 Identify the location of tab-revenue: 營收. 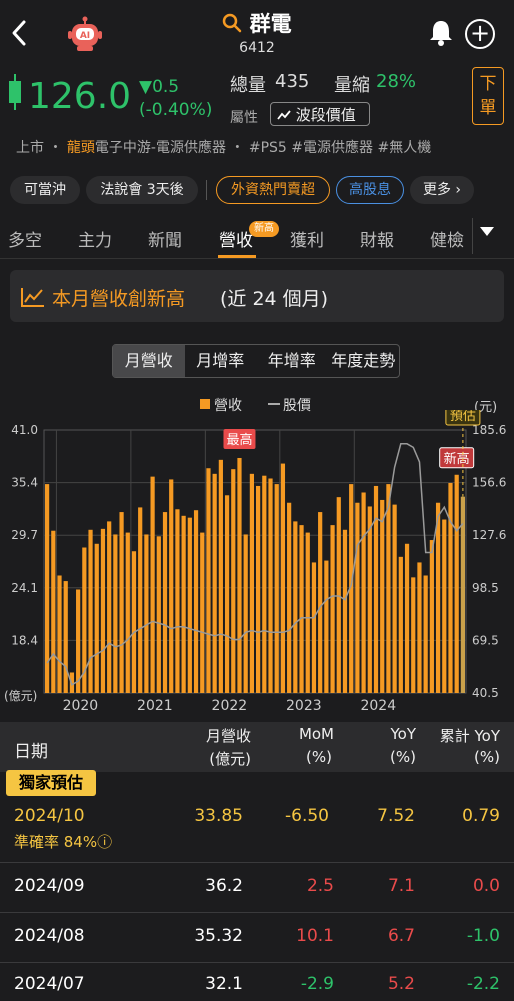
(236, 241).